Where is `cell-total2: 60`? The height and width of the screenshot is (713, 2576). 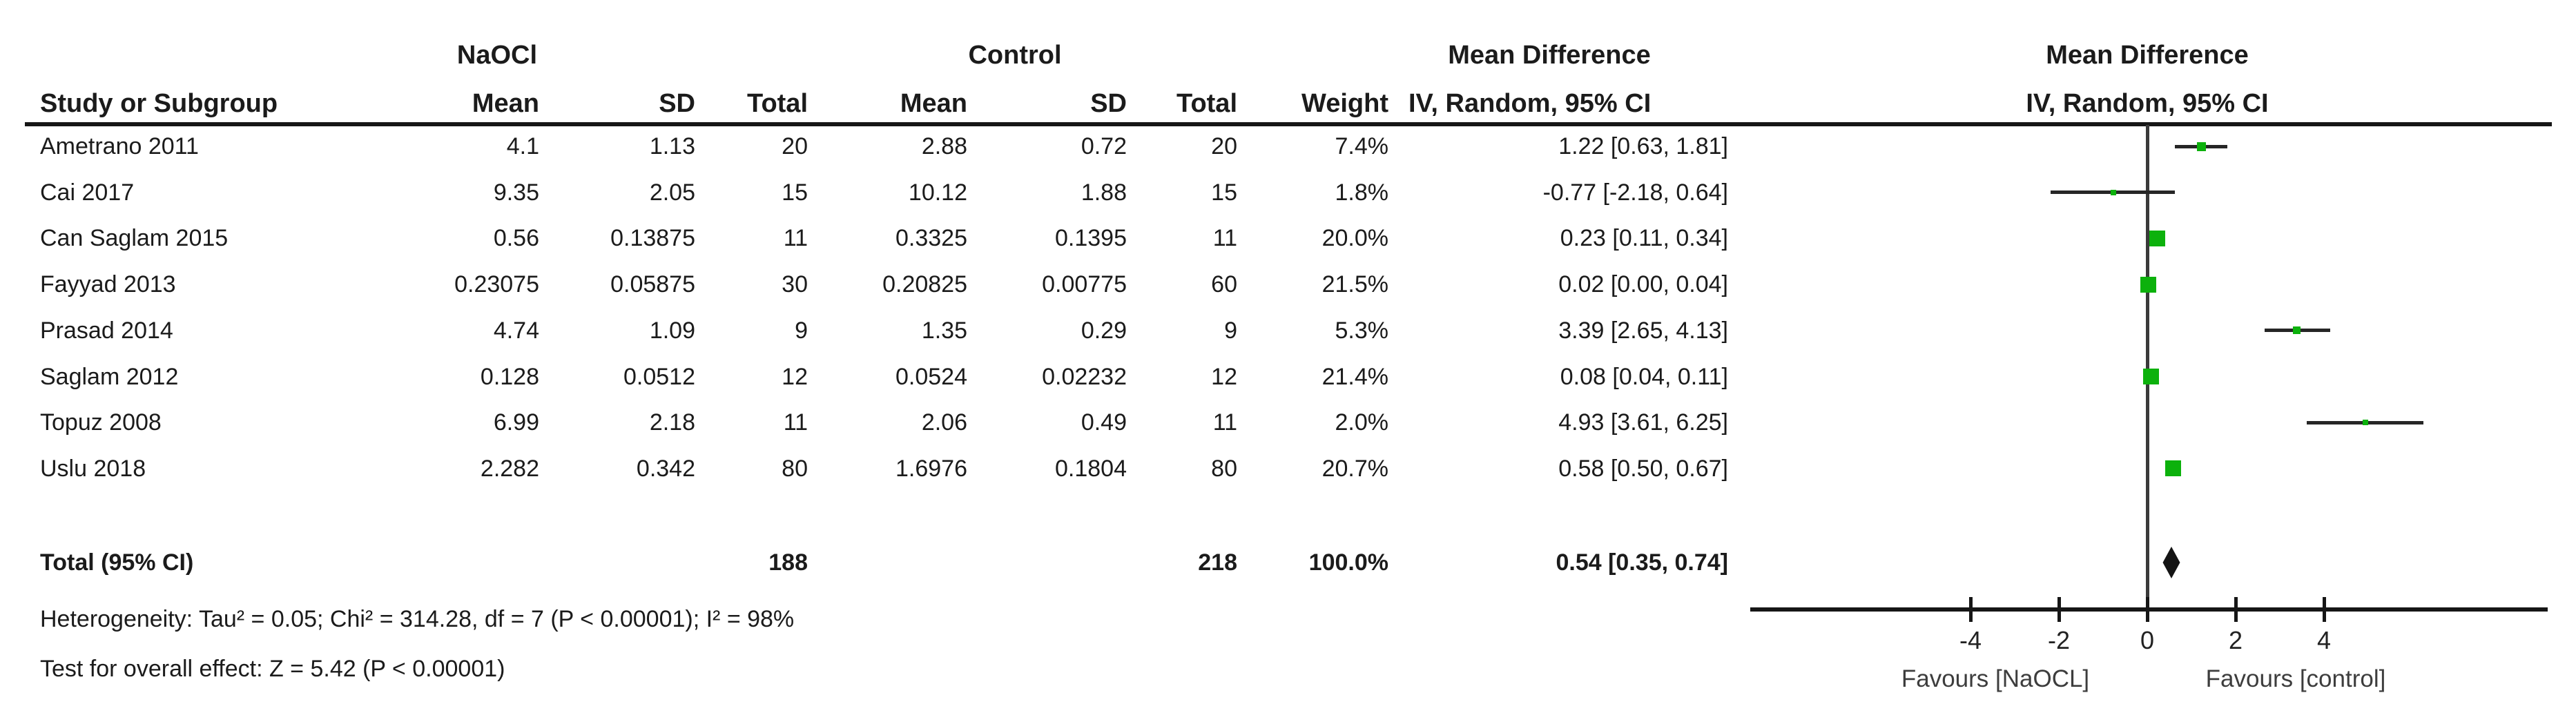
cell-total2: 60 is located at coordinates (1224, 284).